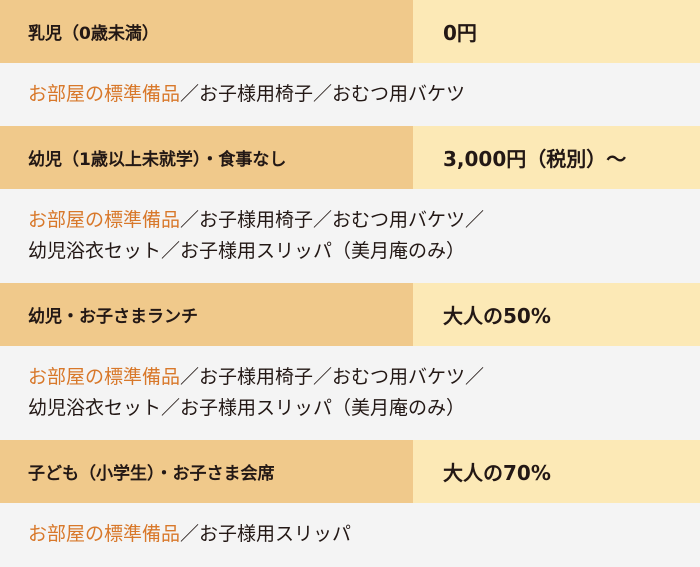 The width and height of the screenshot is (700, 567). I want to click on amenities: お部屋の標準備品／お子様用スリッパ, so click(350, 534).